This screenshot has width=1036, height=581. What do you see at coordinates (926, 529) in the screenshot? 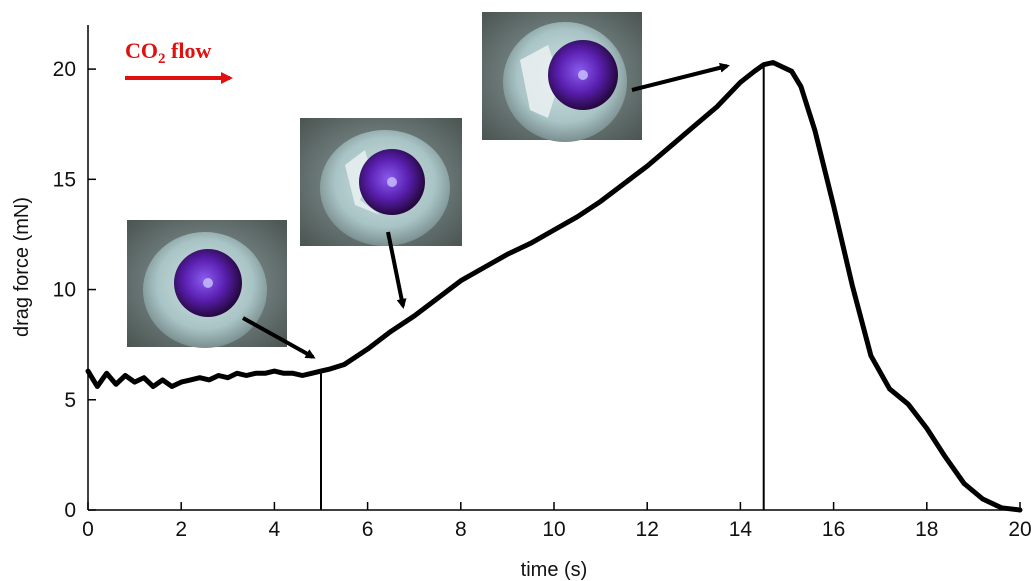
I see `x-tick-label: 18` at bounding box center [926, 529].